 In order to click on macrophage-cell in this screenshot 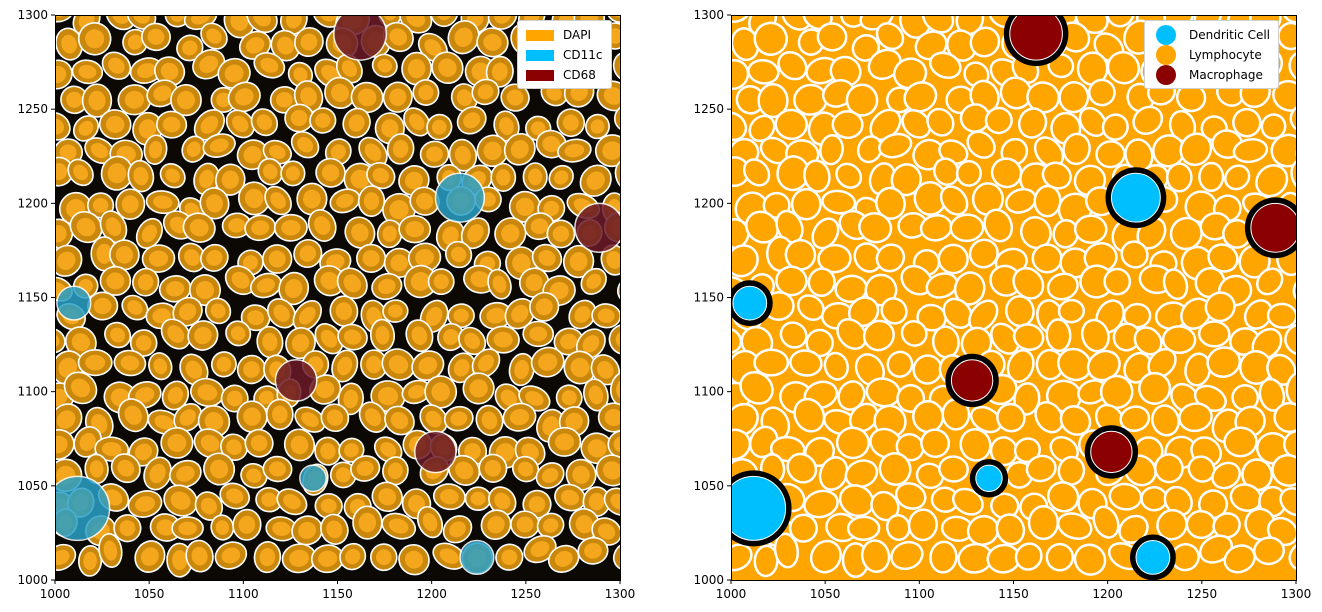, I will do `click(1036, 38)`.